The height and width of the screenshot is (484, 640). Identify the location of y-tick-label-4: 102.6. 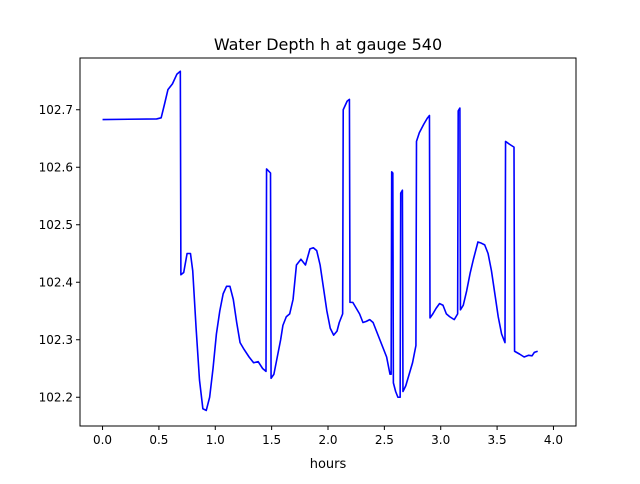
(56, 167).